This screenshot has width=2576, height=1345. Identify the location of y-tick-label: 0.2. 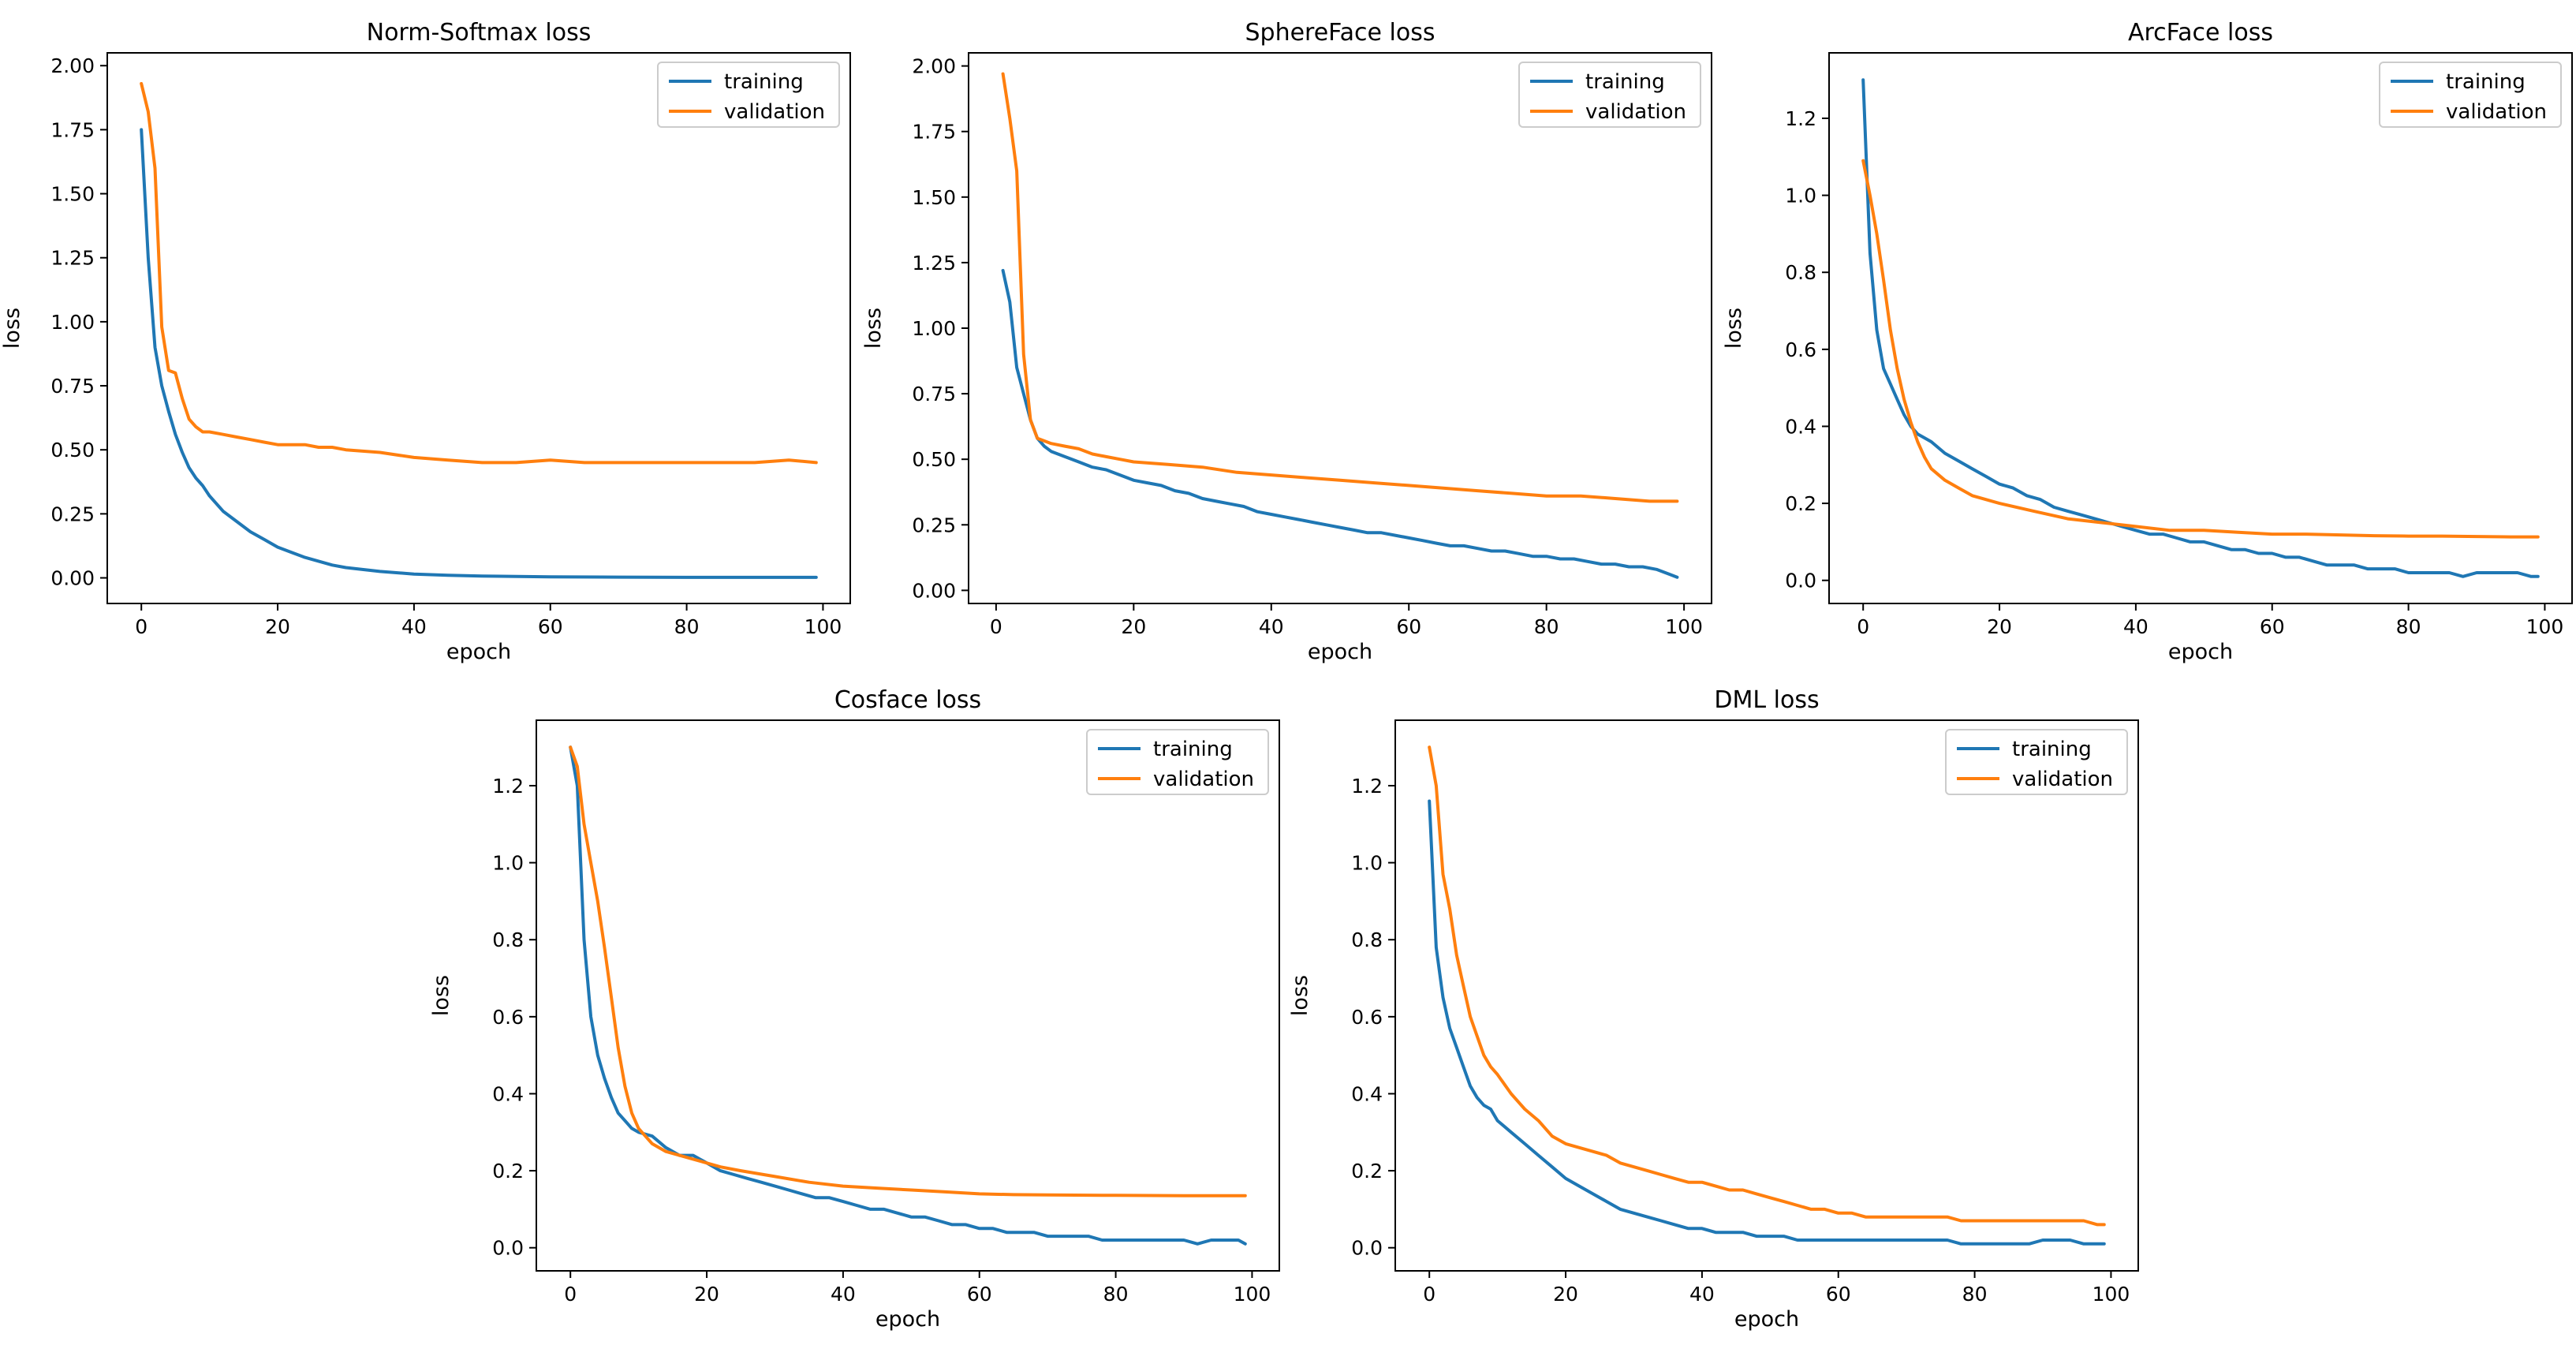
(1367, 1171).